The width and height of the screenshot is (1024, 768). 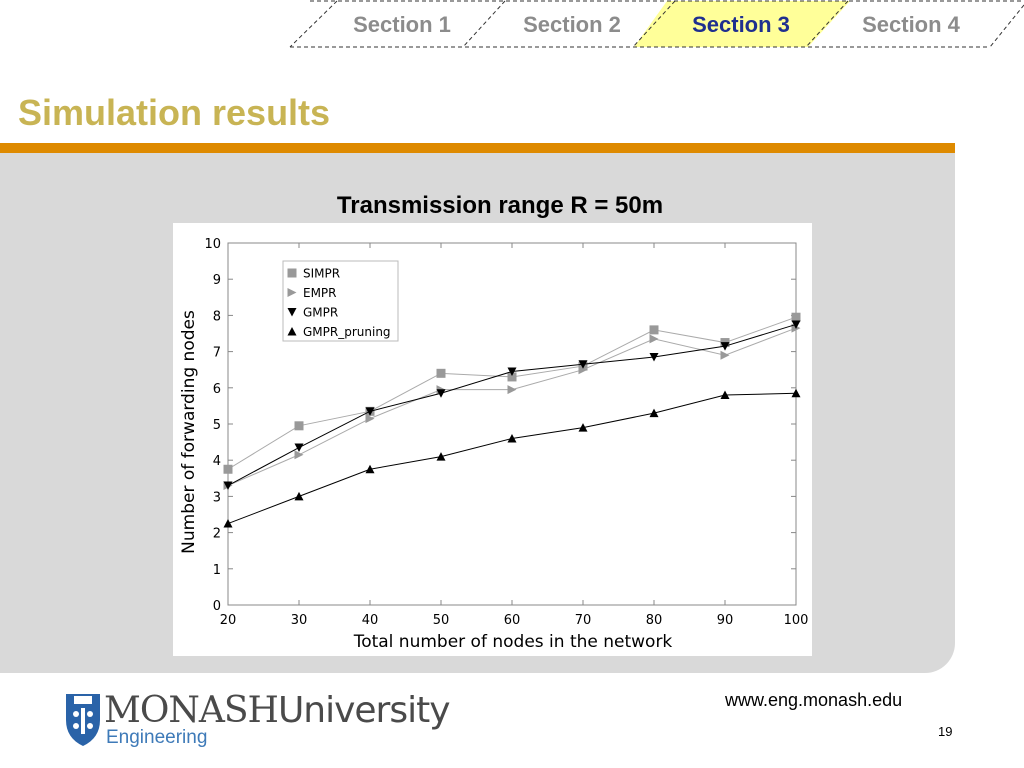 I want to click on legend-label: GMPR, so click(x=320, y=313).